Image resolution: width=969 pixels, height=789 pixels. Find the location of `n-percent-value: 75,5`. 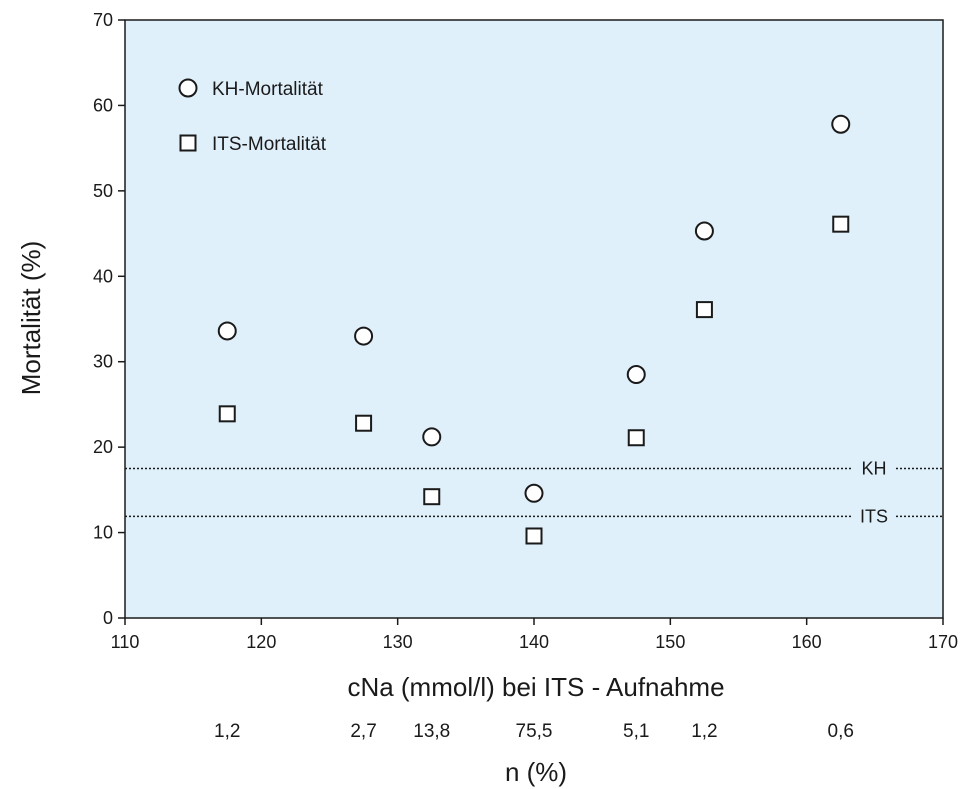

n-percent-value: 75,5 is located at coordinates (534, 731).